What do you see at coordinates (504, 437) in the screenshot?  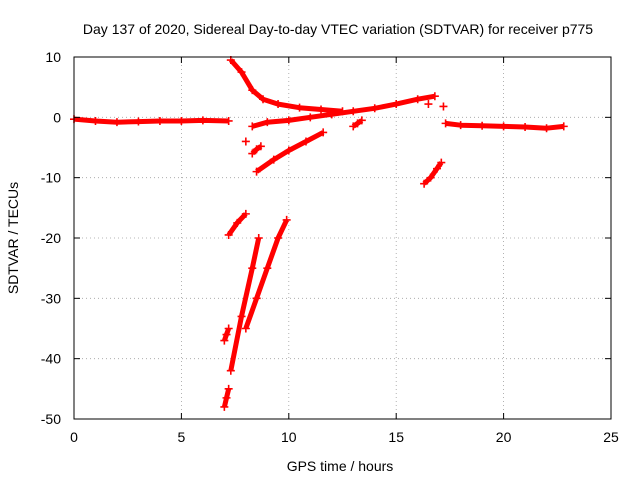 I see `x-tick-label: 20` at bounding box center [504, 437].